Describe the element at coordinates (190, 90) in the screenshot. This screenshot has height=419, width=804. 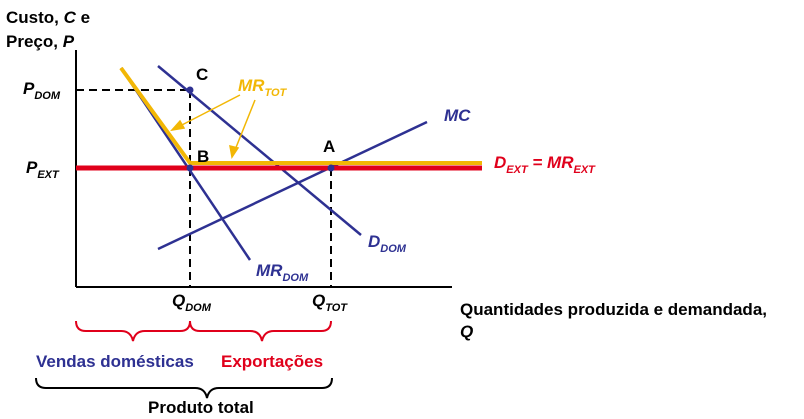
I see `point-c-dot` at that location.